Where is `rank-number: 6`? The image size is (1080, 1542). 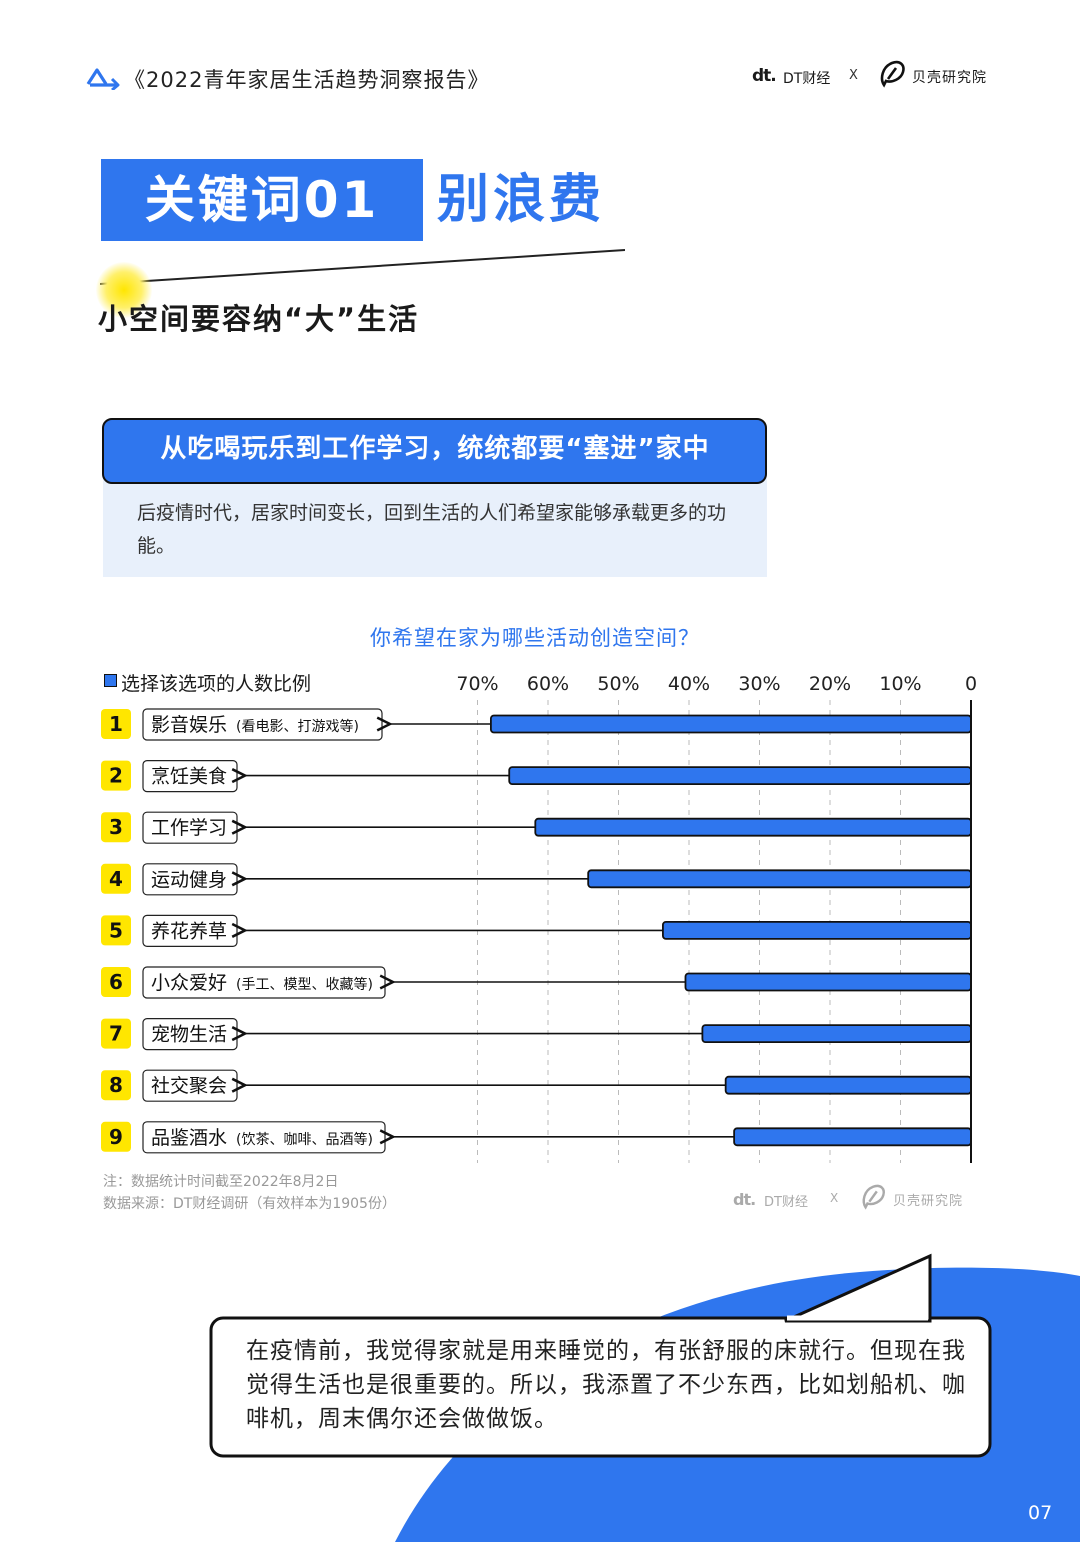 rank-number: 6 is located at coordinates (116, 982).